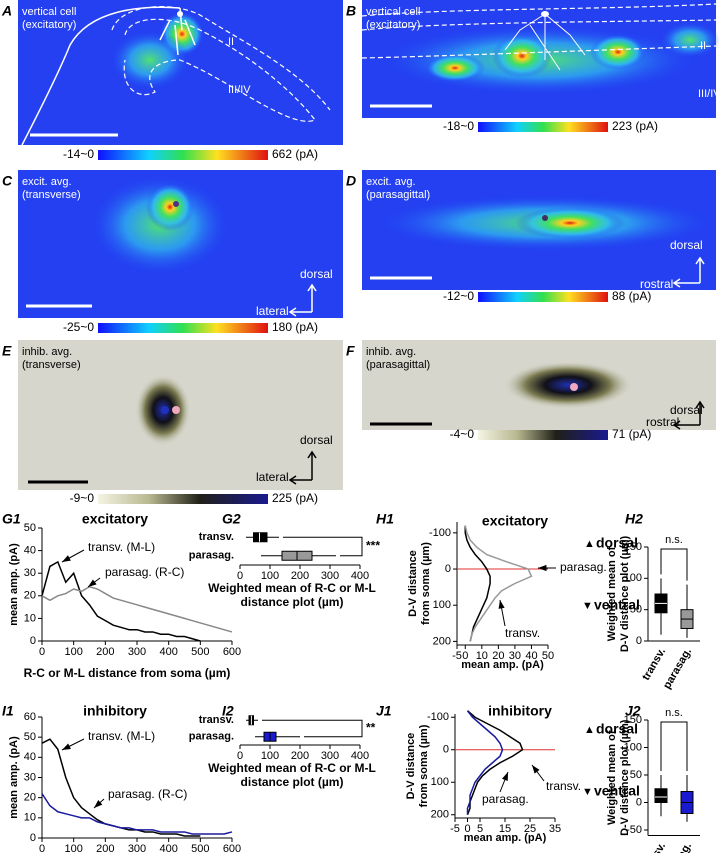 Image resolution: width=720 pixels, height=853 pixels. Describe the element at coordinates (231, 42) in the screenshot. I see `layer-label: II` at that location.